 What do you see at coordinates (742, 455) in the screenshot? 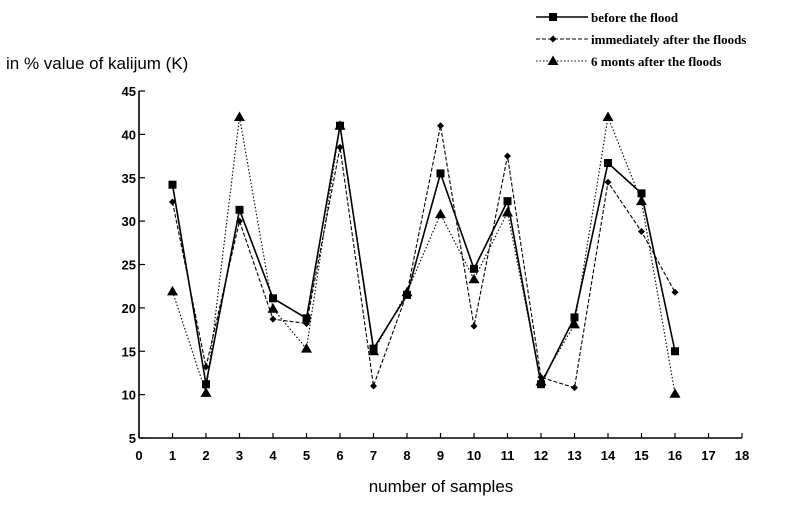
I see `x-tick-label: 18` at bounding box center [742, 455].